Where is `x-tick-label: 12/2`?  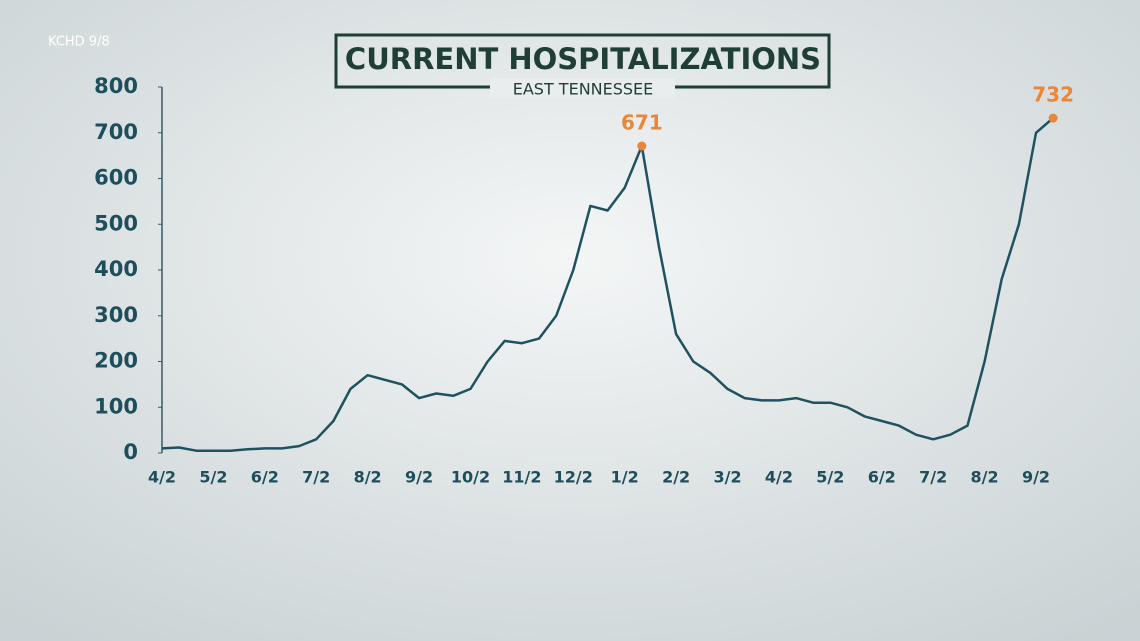 x-tick-label: 12/2 is located at coordinates (573, 477).